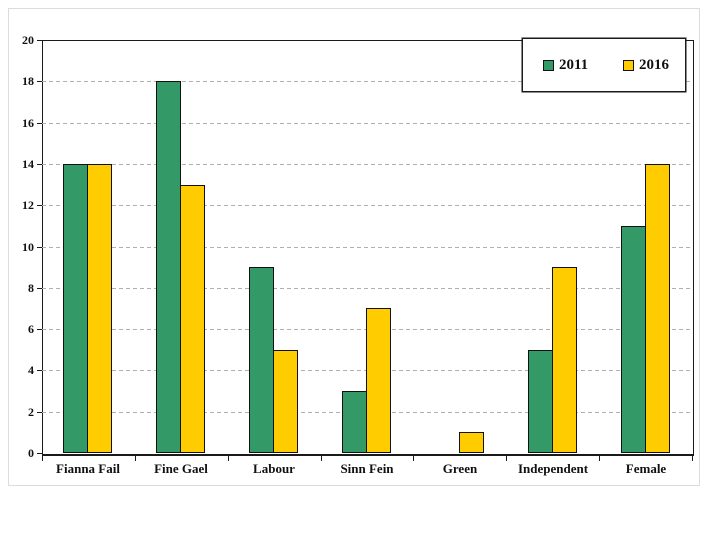 The width and height of the screenshot is (720, 540). Describe the element at coordinates (574, 64) in the screenshot. I see `legend-label-2011: 2011` at that location.